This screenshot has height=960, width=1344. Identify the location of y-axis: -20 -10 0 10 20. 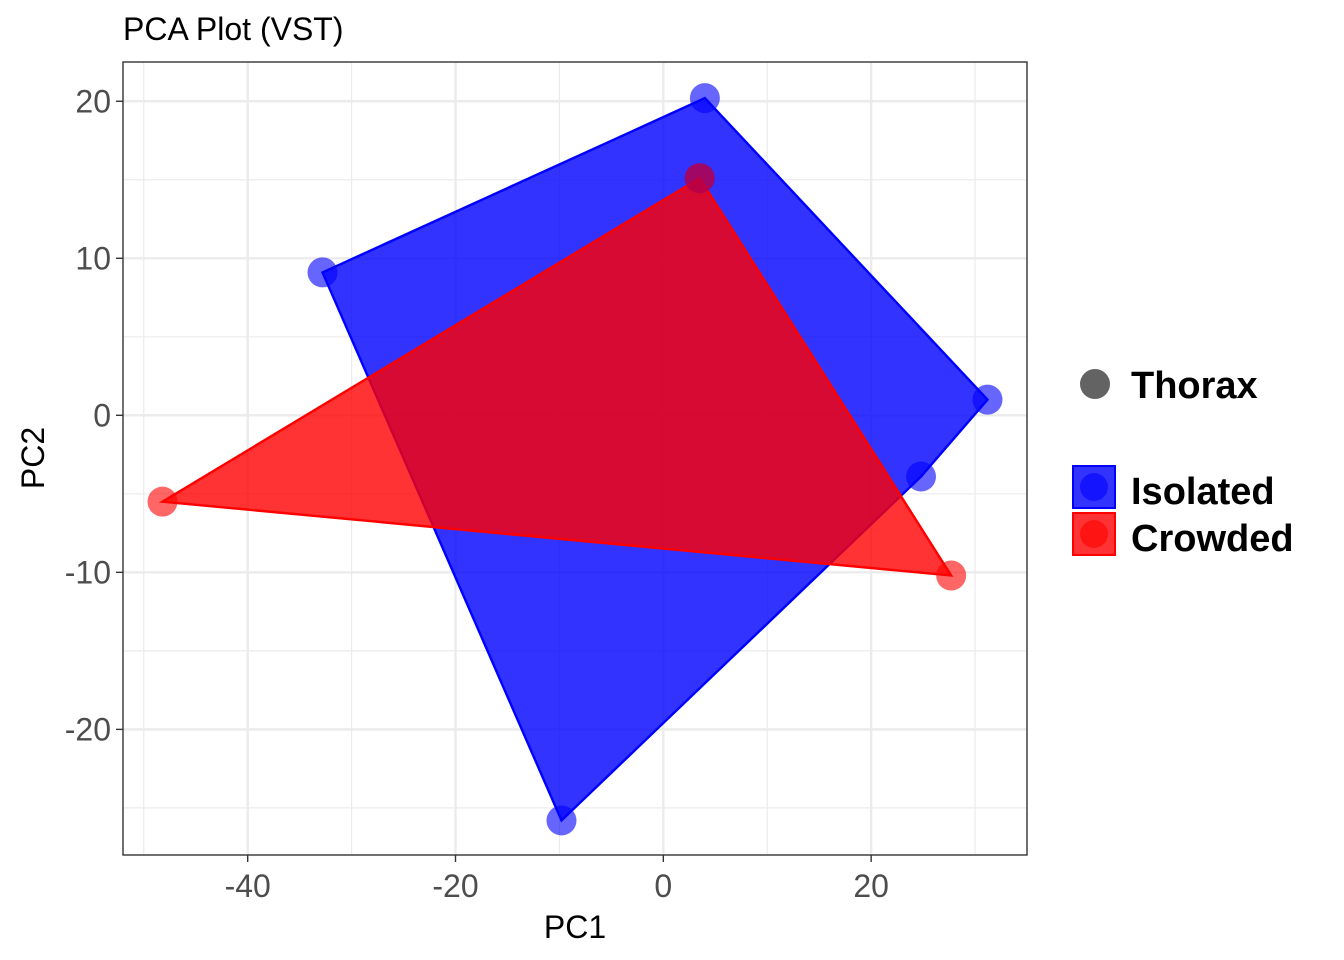
(94, 415).